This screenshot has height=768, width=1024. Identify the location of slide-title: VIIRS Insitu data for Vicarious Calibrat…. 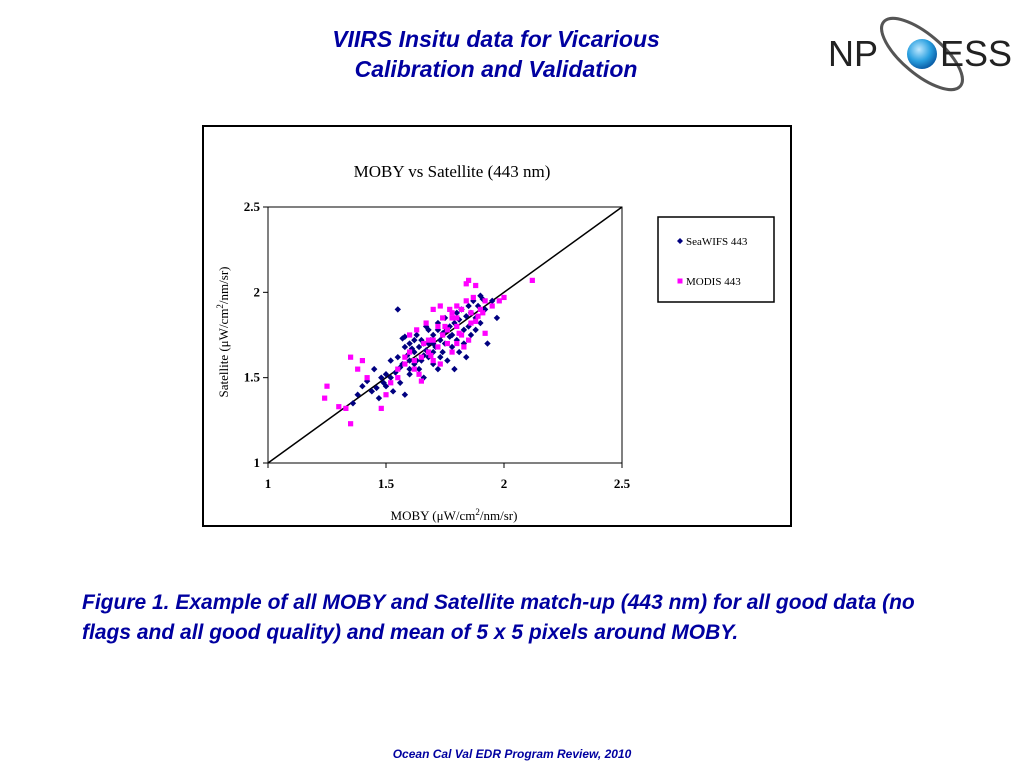
(496, 54).